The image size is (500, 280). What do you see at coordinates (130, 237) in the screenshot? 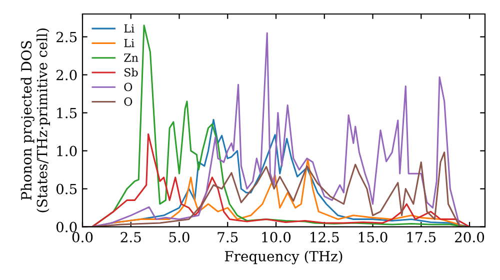
I see `x-tick-label: 2.5` at bounding box center [130, 237].